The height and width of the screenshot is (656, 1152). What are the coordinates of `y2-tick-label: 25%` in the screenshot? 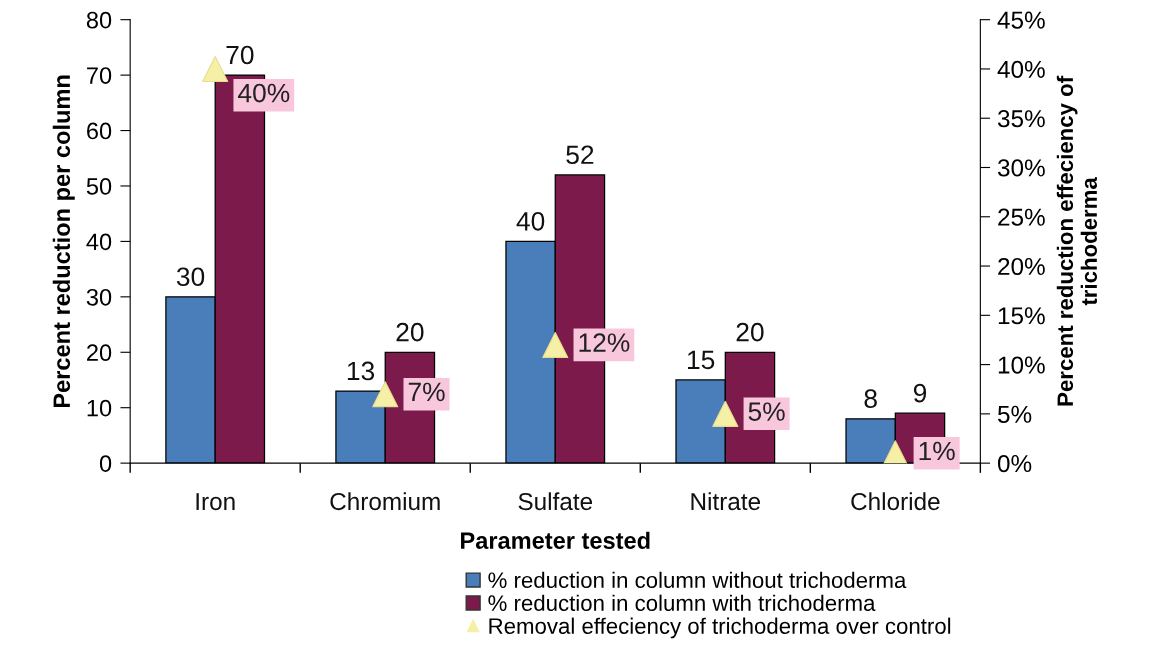 It's located at (1021, 217).